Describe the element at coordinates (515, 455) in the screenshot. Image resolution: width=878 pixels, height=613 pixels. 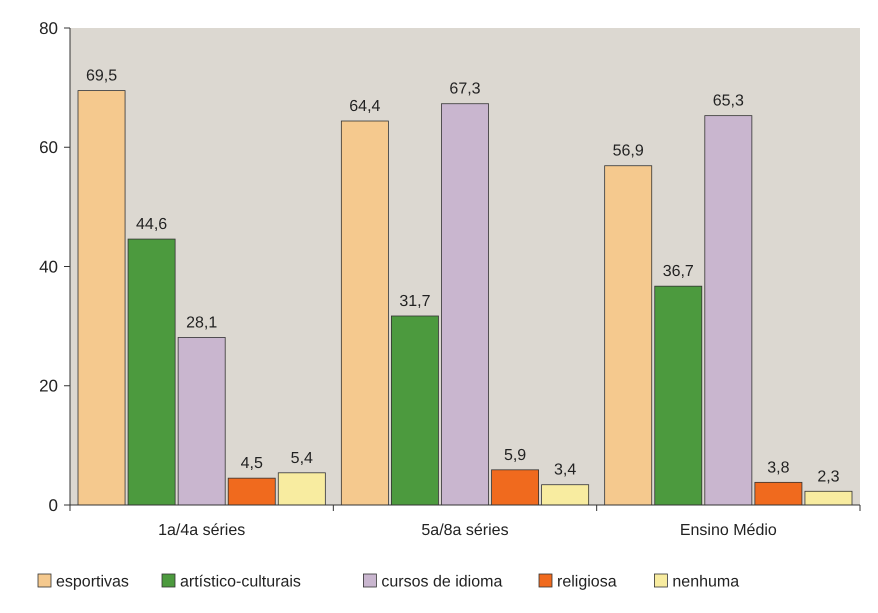
I see `data-label: 5,9` at that location.